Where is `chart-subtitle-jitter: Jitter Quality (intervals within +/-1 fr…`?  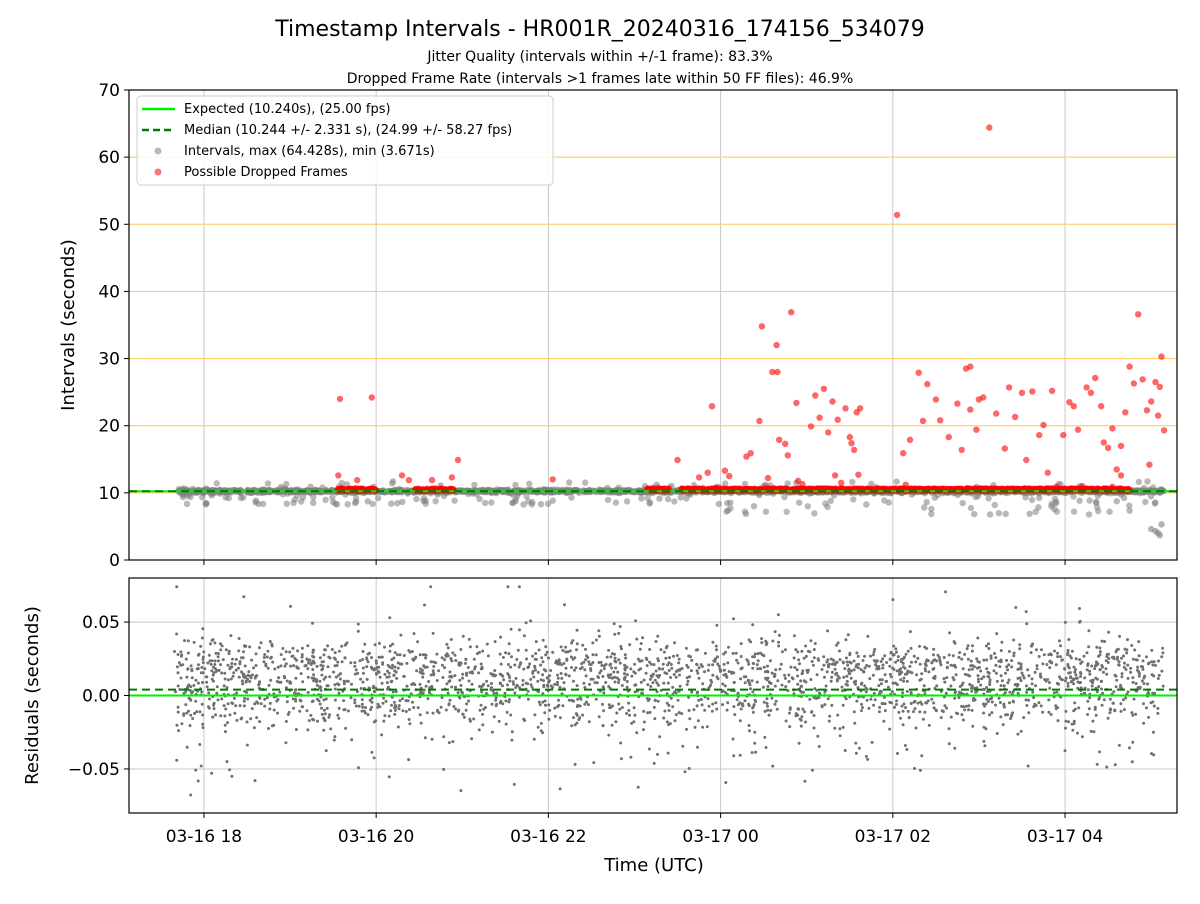 chart-subtitle-jitter: Jitter Quality (intervals within +/-1 fr… is located at coordinates (599, 57).